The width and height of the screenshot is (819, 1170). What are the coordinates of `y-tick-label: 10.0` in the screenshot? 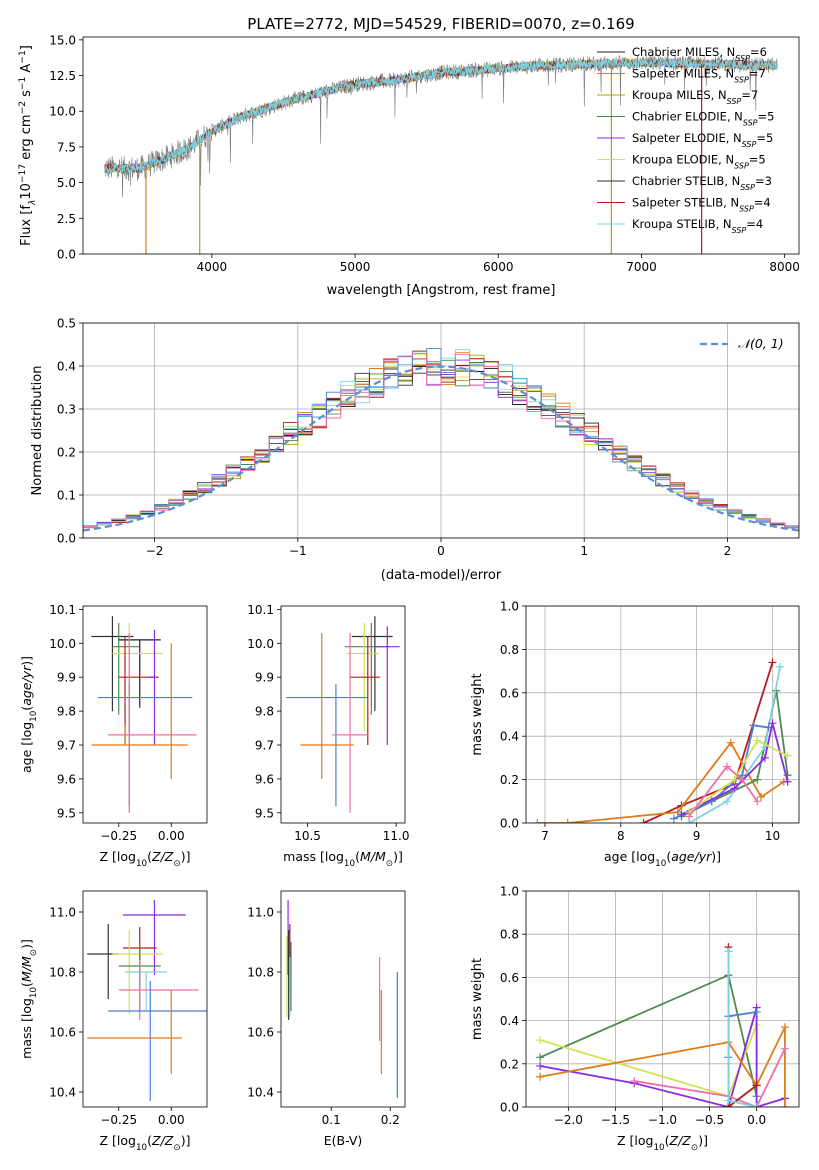 It's located at (62, 112).